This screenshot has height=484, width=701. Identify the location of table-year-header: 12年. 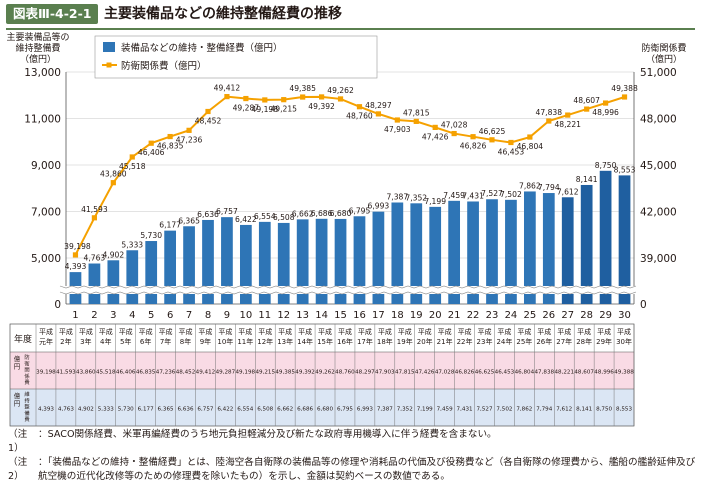
(265, 341).